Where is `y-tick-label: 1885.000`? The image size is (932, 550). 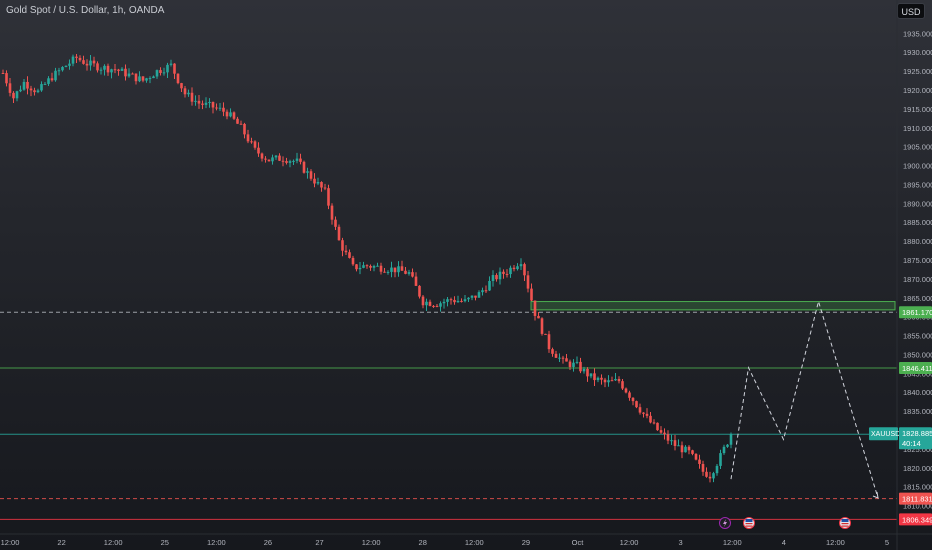
y-tick-label: 1885.000 is located at coordinates (917, 222).